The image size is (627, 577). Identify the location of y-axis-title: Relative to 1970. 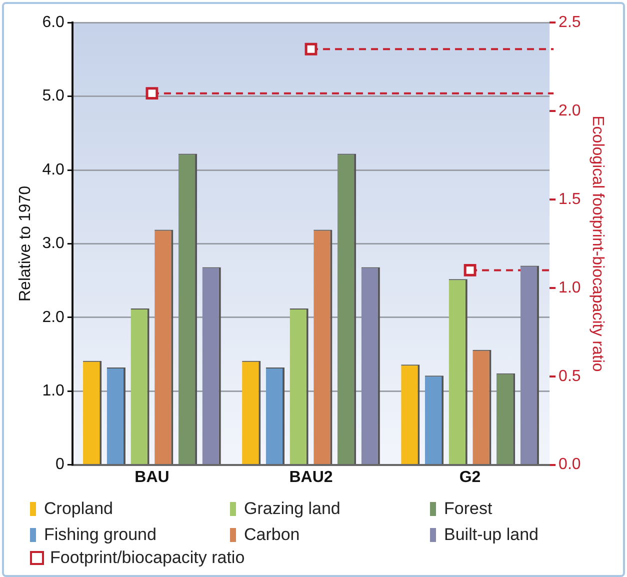
(25, 244).